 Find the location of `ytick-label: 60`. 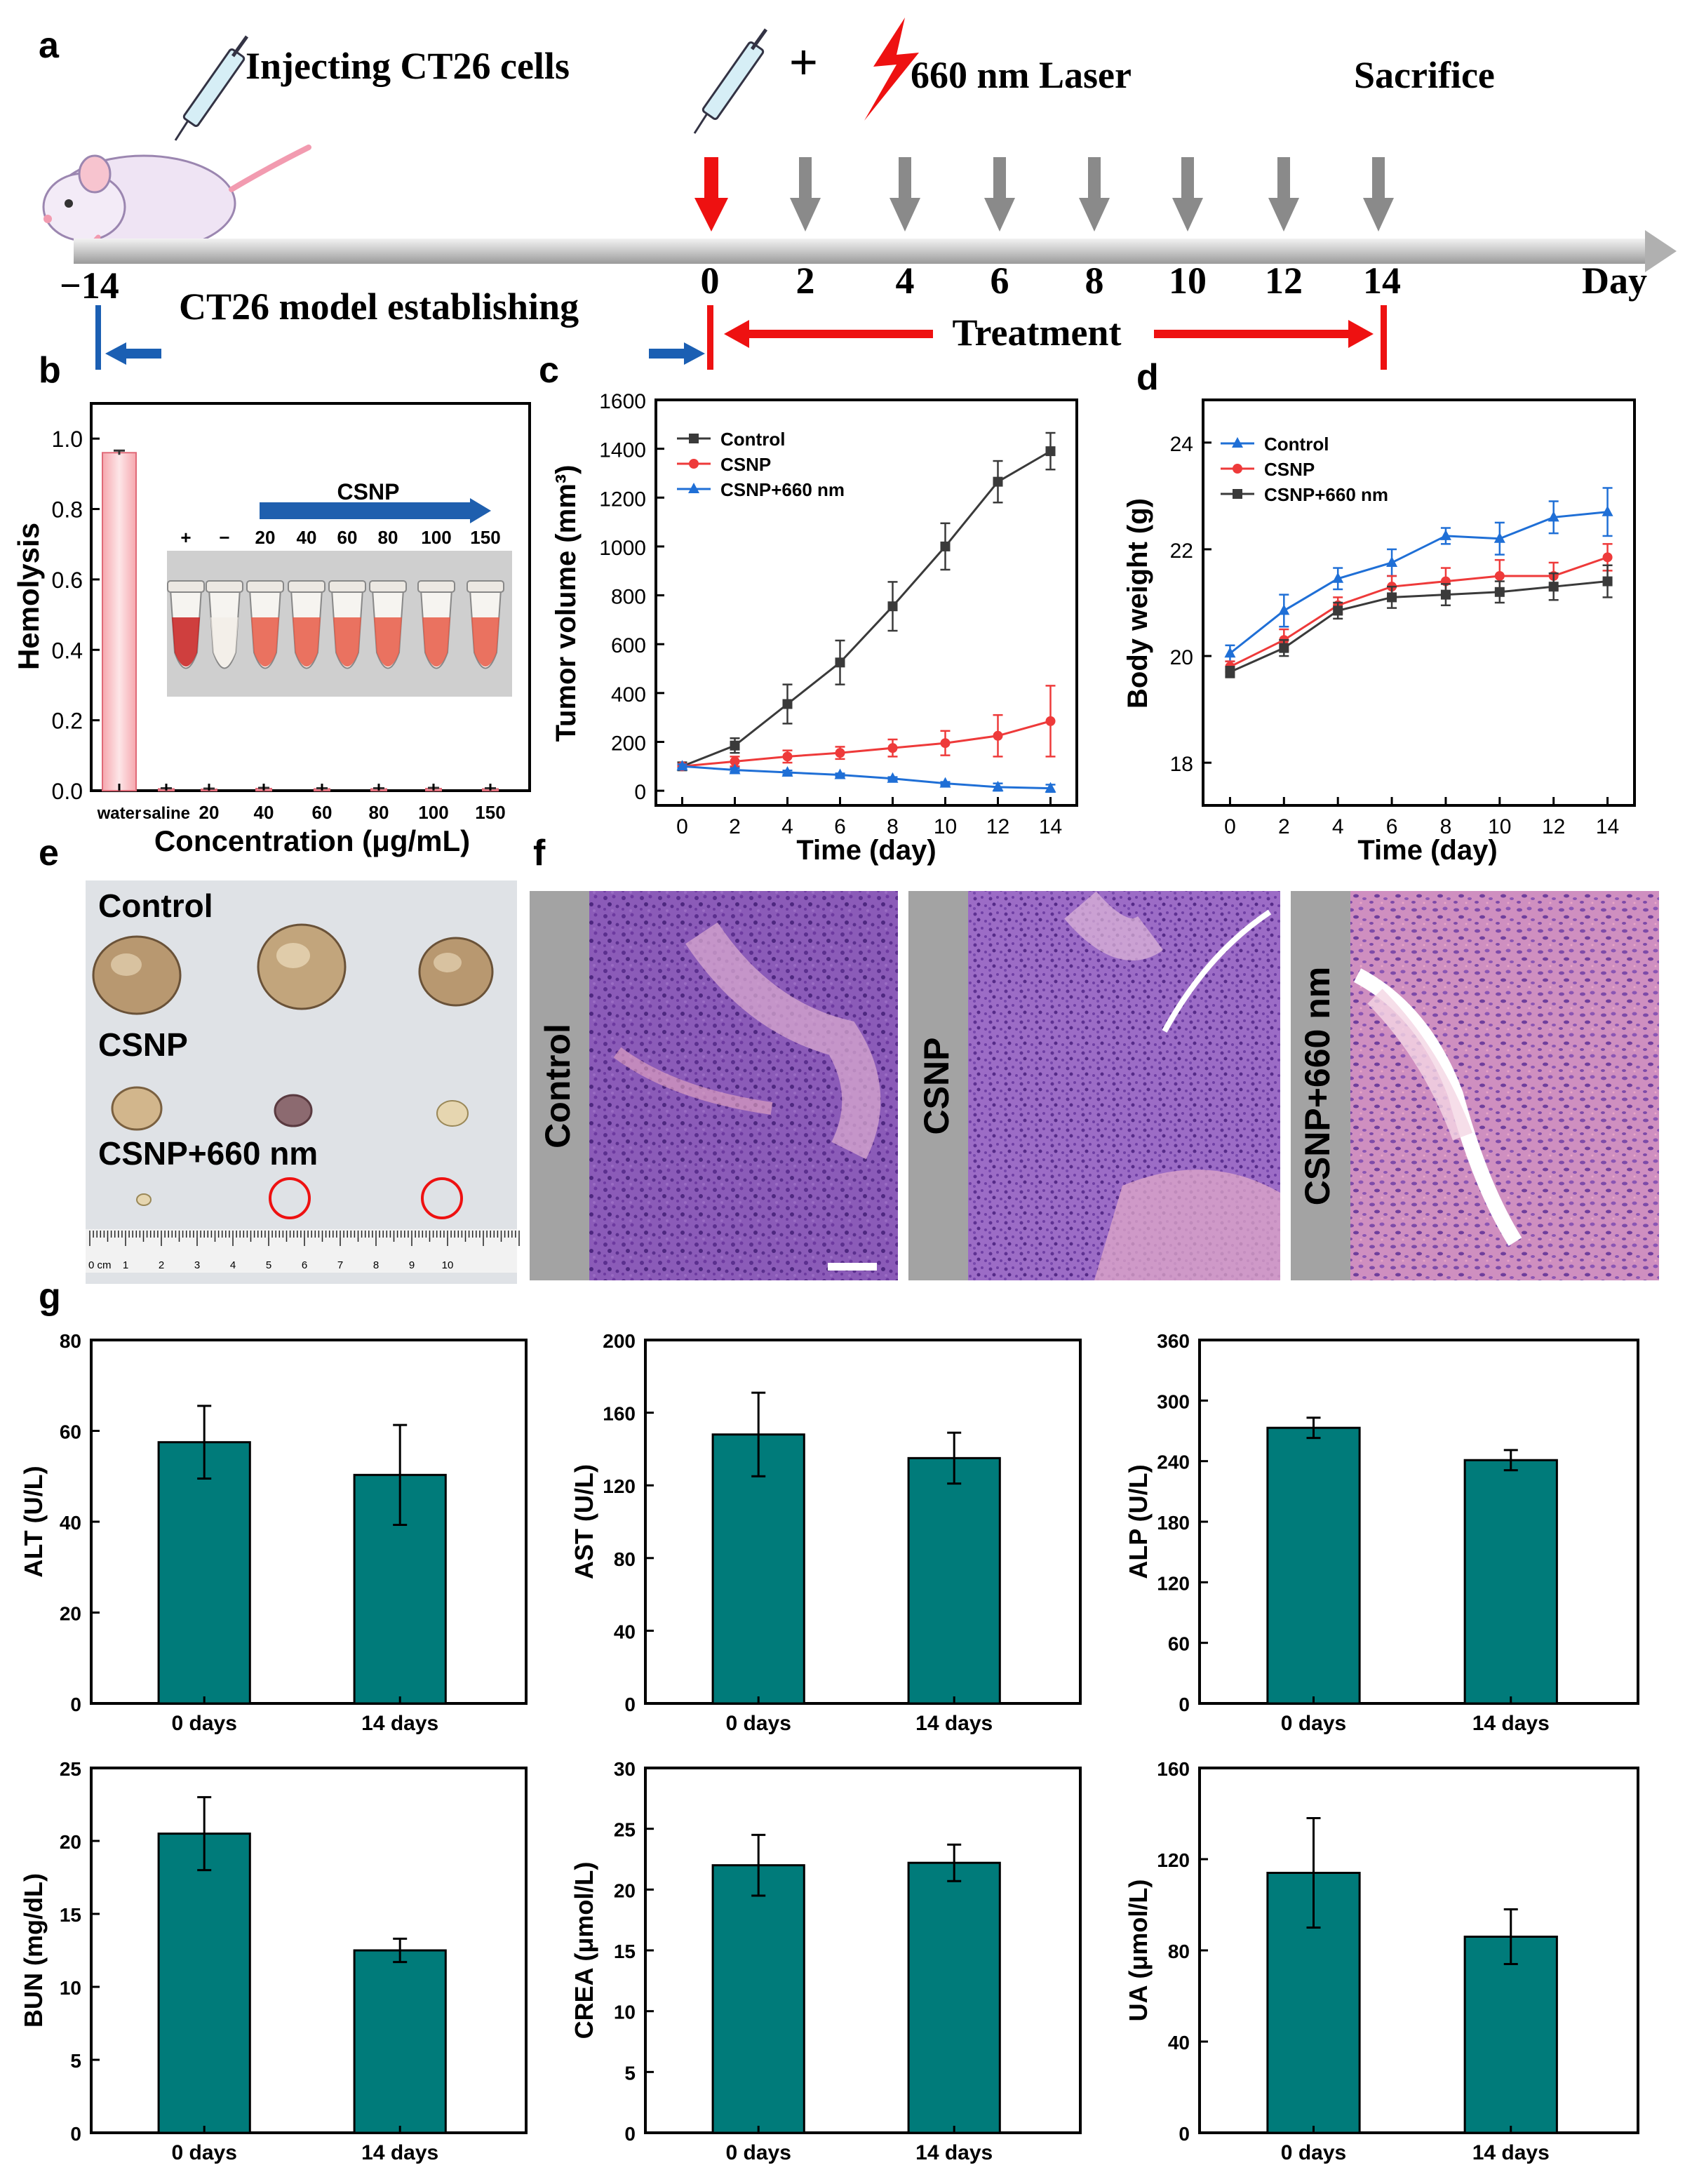

ytick-label: 60 is located at coordinates (1179, 1644).